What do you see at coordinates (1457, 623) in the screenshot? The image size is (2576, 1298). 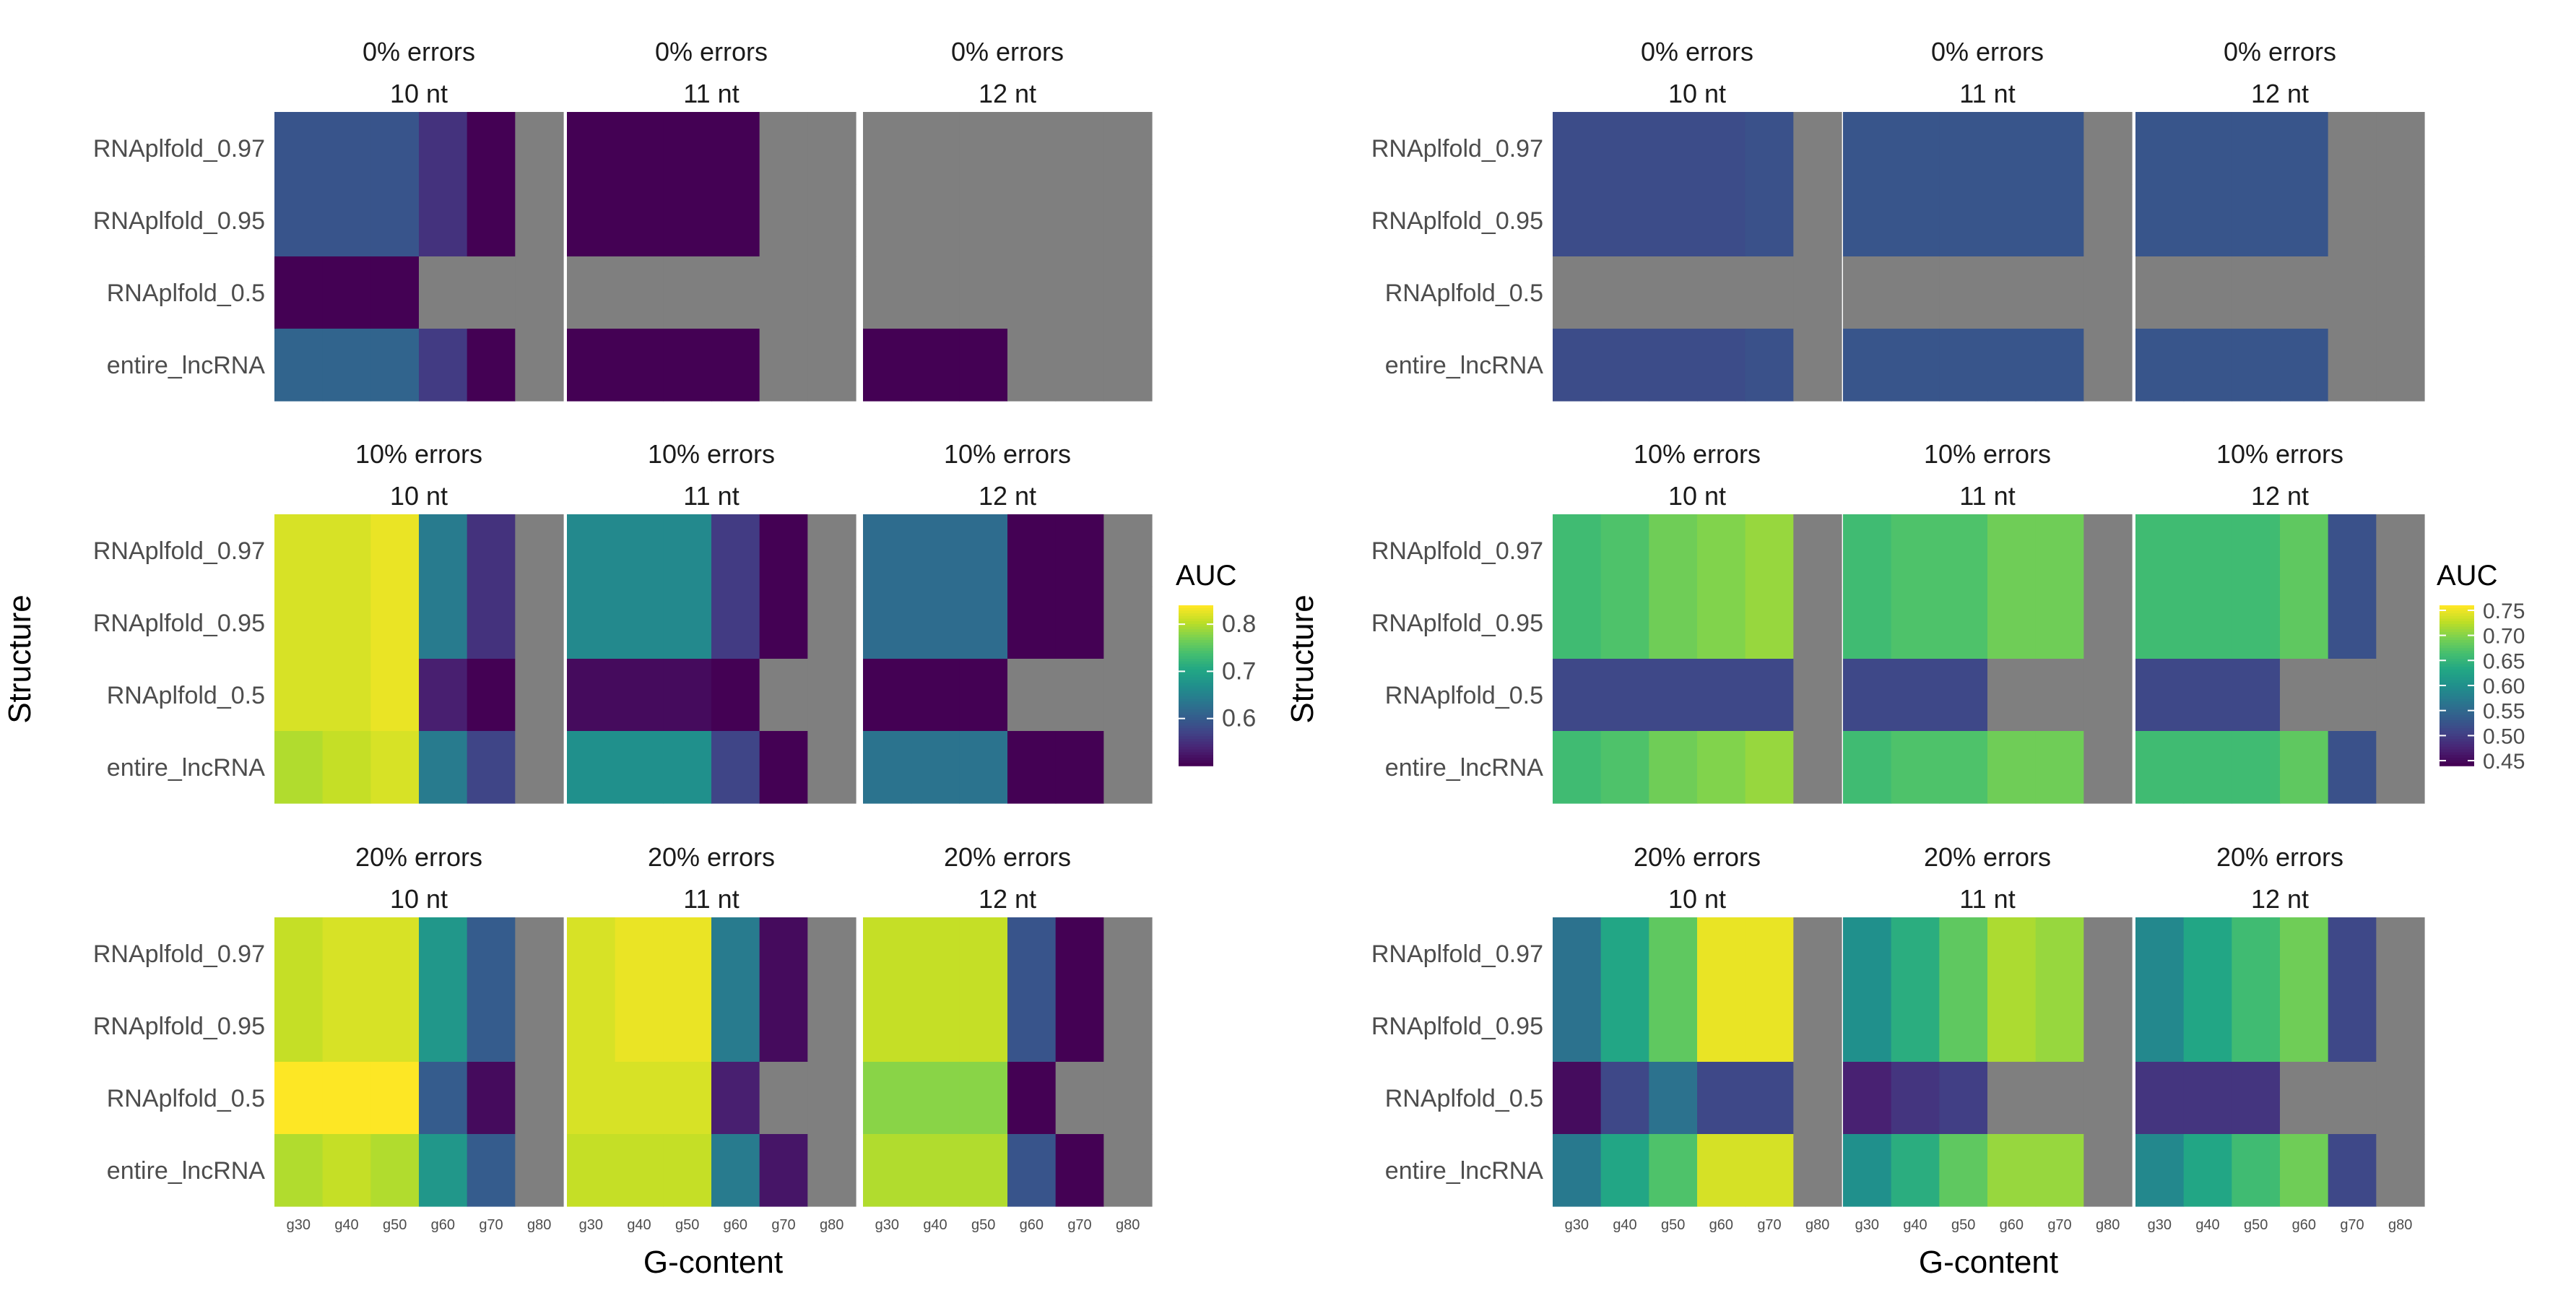 I see `y-tick-label: RNAplfold_0.95` at bounding box center [1457, 623].